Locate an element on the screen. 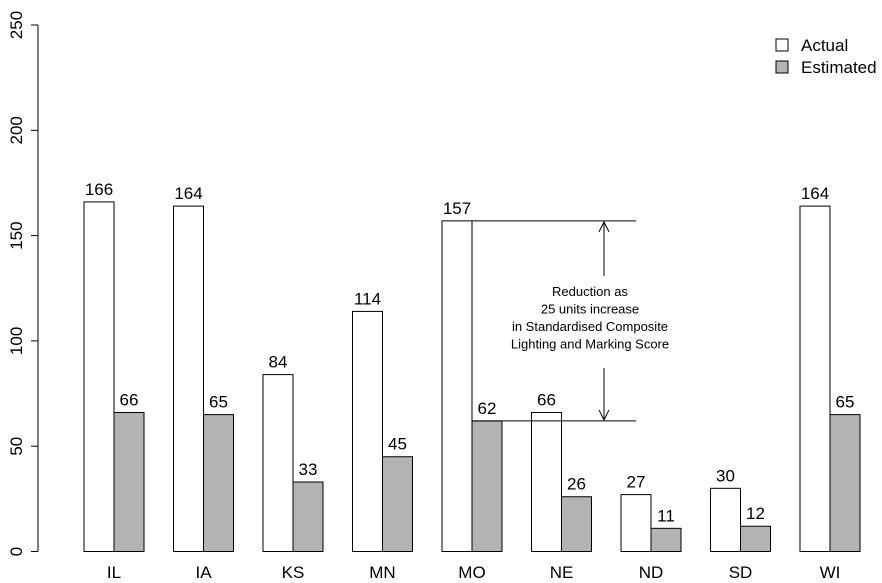 The width and height of the screenshot is (882, 583). y-tick-label: 250 is located at coordinates (16, 25).